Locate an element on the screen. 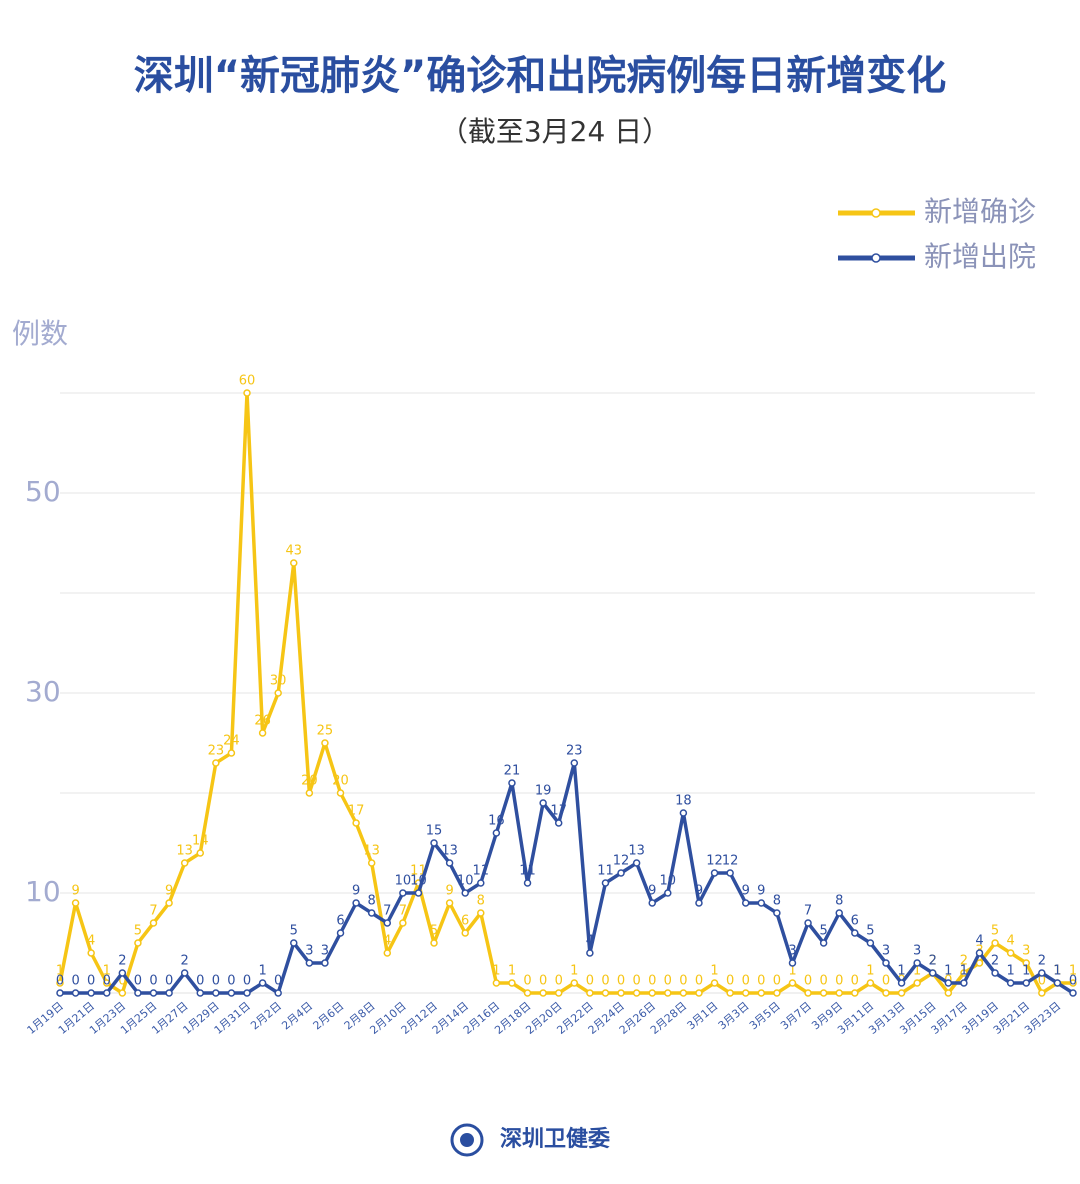 This screenshot has width=1080, height=1184. data-label: 60 is located at coordinates (247, 381).